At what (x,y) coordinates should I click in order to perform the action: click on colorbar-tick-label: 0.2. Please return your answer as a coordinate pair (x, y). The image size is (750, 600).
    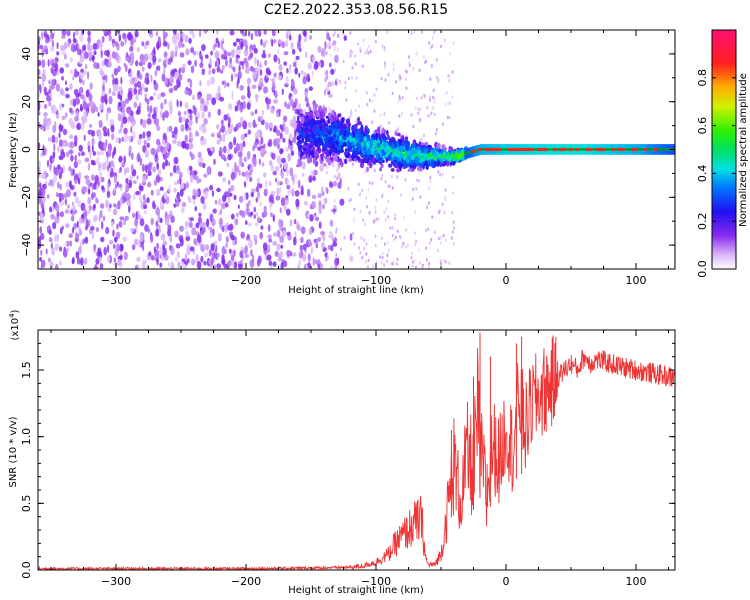
    Looking at the image, I should click on (702, 221).